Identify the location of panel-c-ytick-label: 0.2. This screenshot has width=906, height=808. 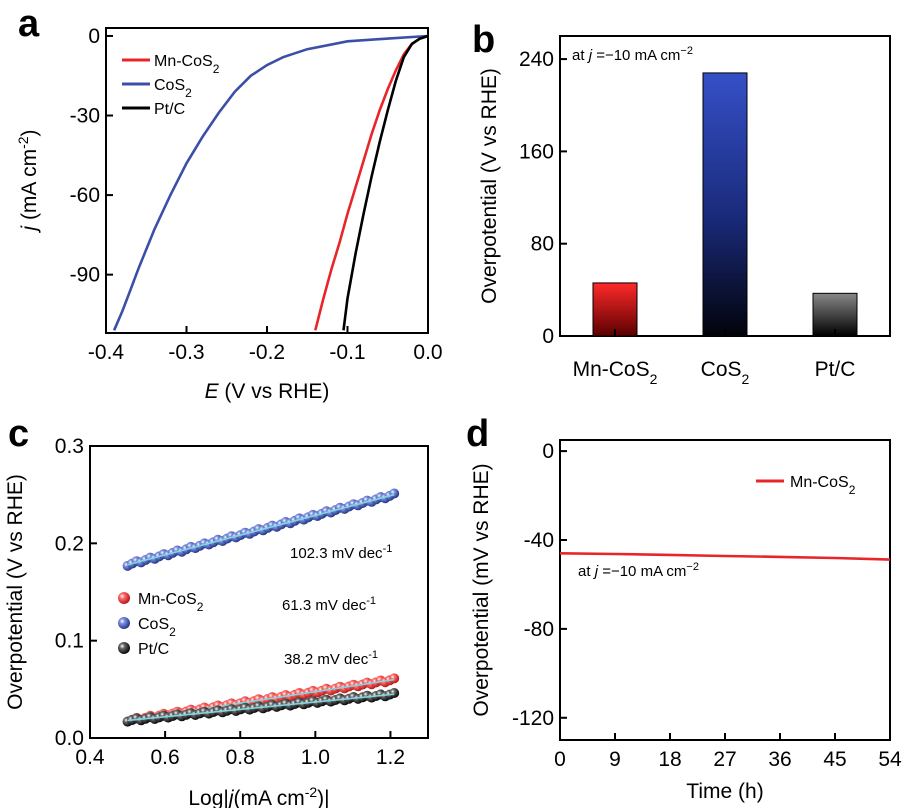
(69, 543).